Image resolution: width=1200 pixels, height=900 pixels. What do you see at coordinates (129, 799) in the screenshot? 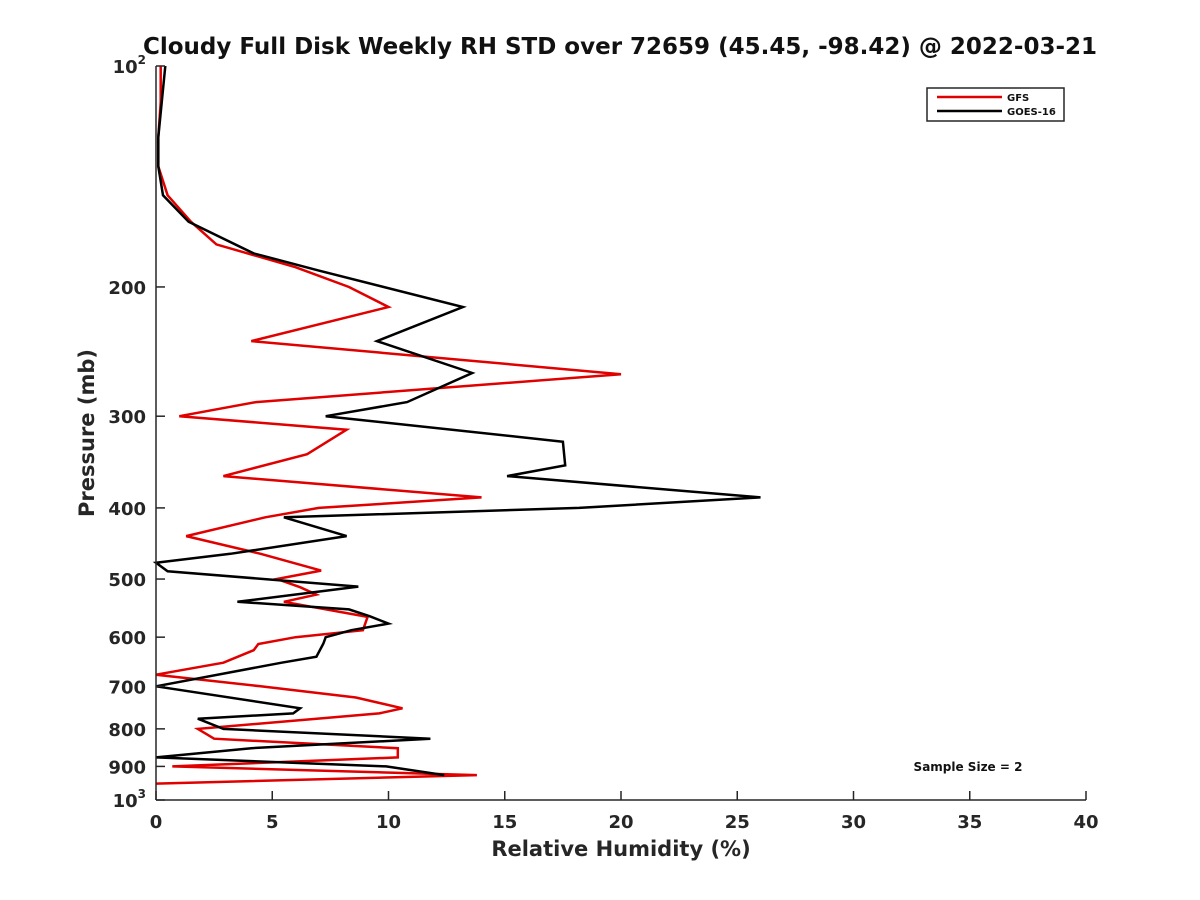
I see `y-tick-label: 10³` at bounding box center [129, 799].